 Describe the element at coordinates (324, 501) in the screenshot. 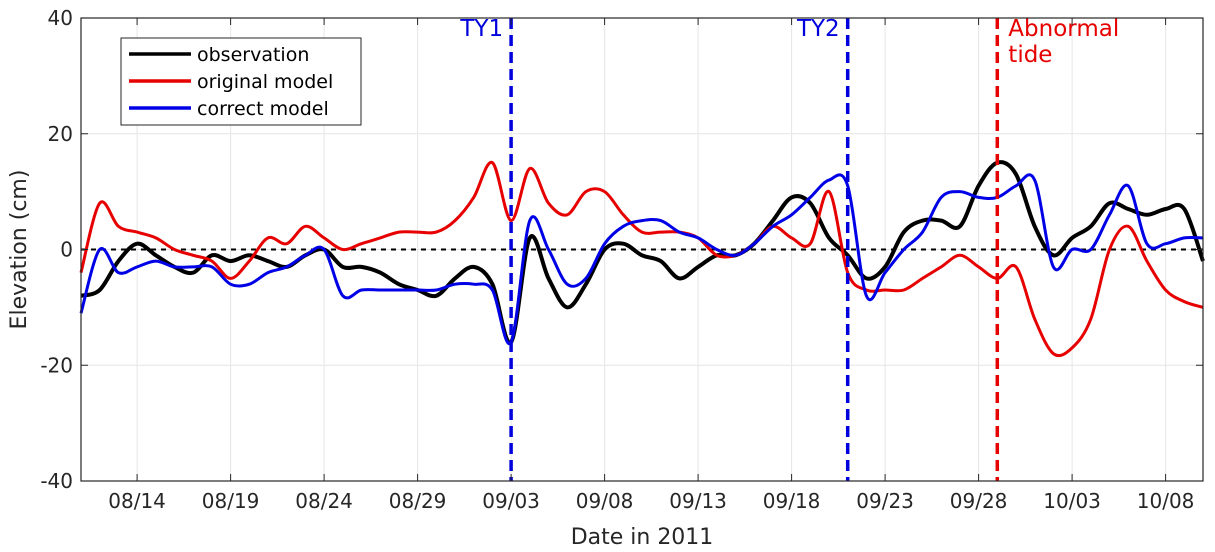

I see `x-tick-label: 08/24` at that location.